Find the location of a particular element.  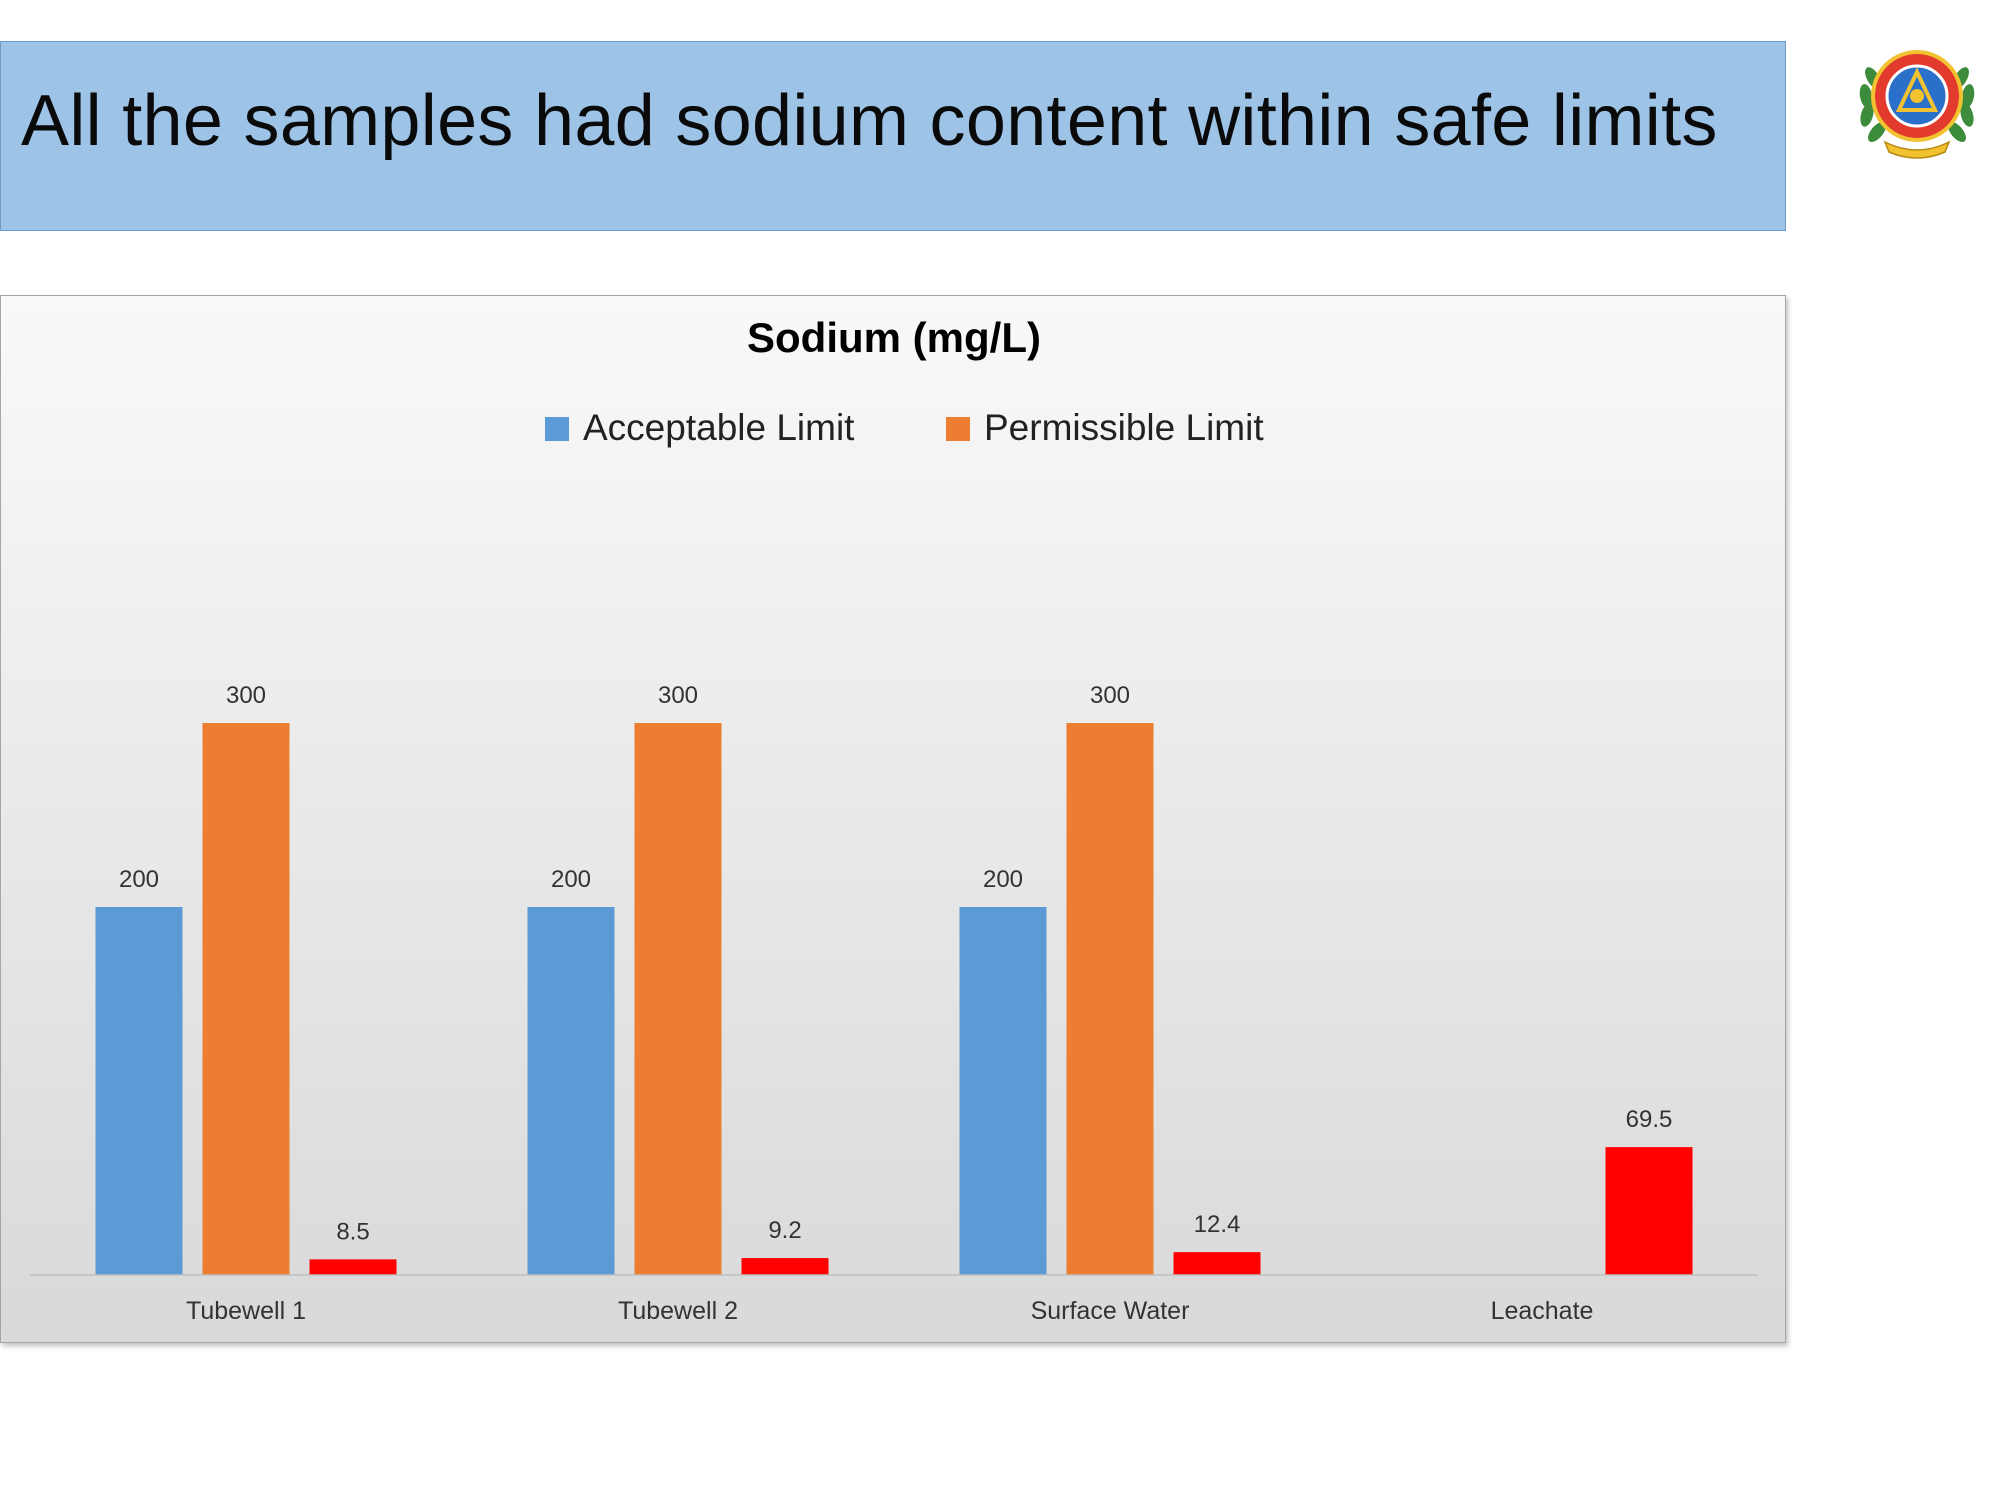

data-label: 12.4 is located at coordinates (1217, 1224).